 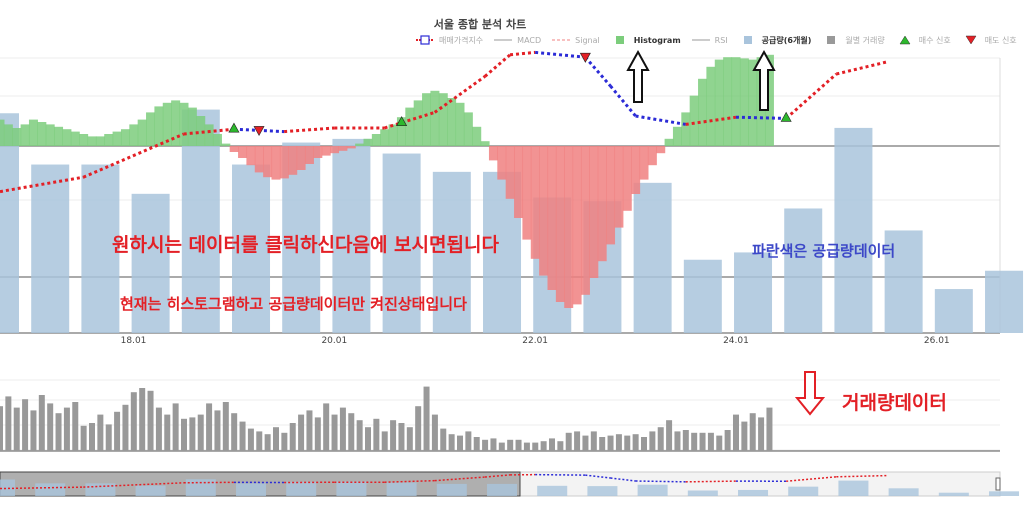 I want to click on legend-item-2: Signal, so click(x=575, y=40).